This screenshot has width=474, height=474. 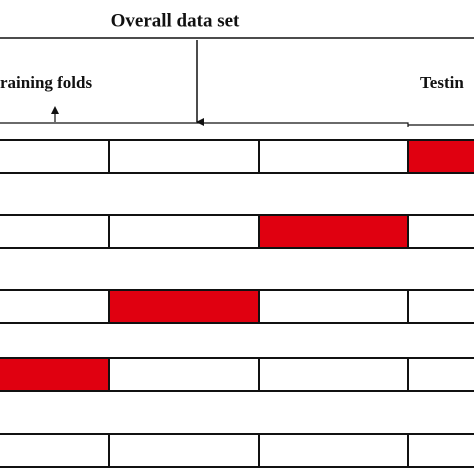 I want to click on bracket, so click(x=237, y=124).